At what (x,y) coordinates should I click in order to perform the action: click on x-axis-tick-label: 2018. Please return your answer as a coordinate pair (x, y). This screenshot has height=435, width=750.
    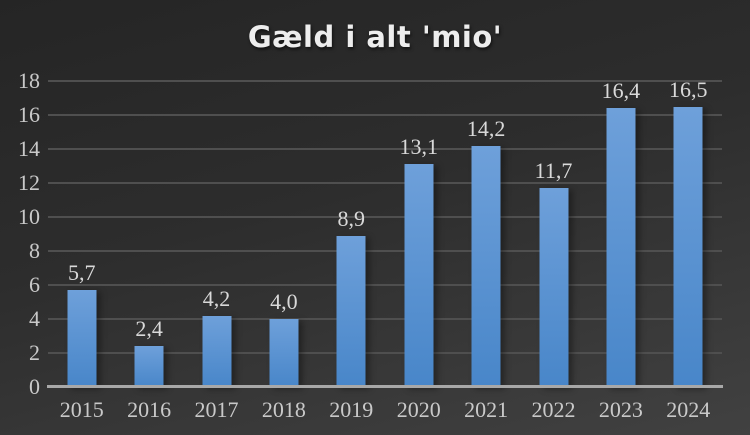
    Looking at the image, I should click on (283, 409).